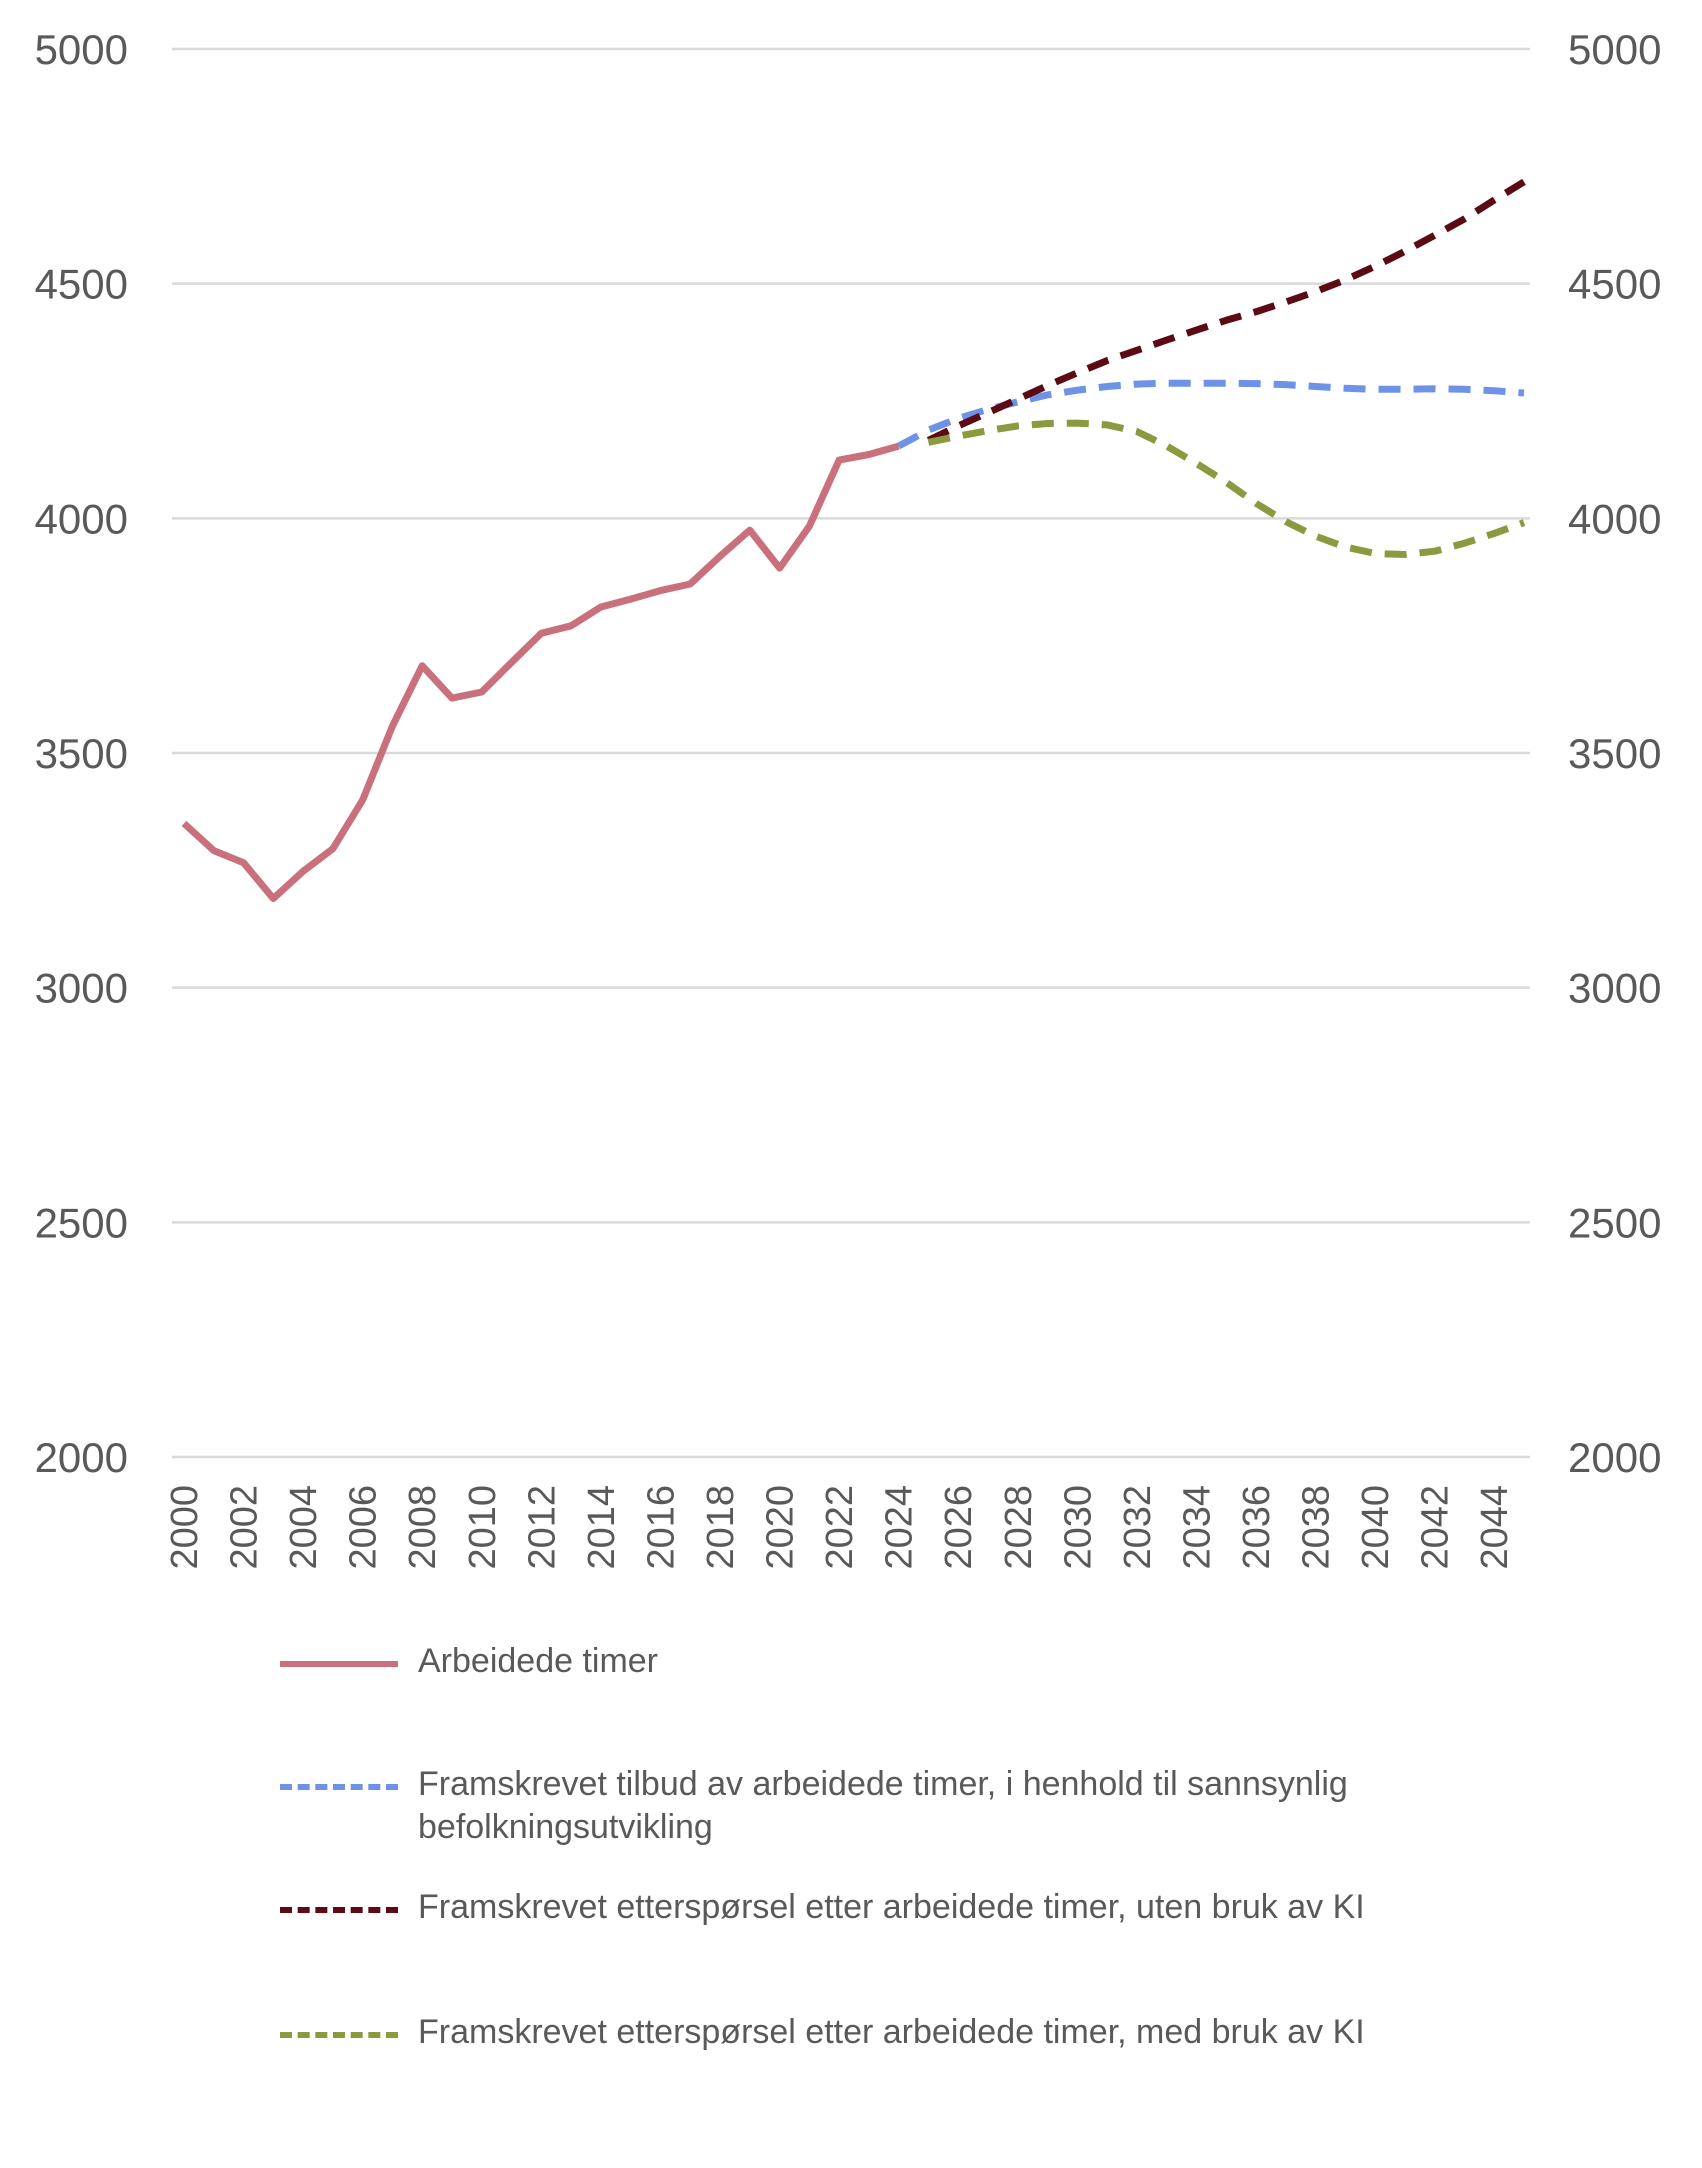 The image size is (1702, 2168). I want to click on legend-swatch-arbeidede-timer, so click(339, 1664).